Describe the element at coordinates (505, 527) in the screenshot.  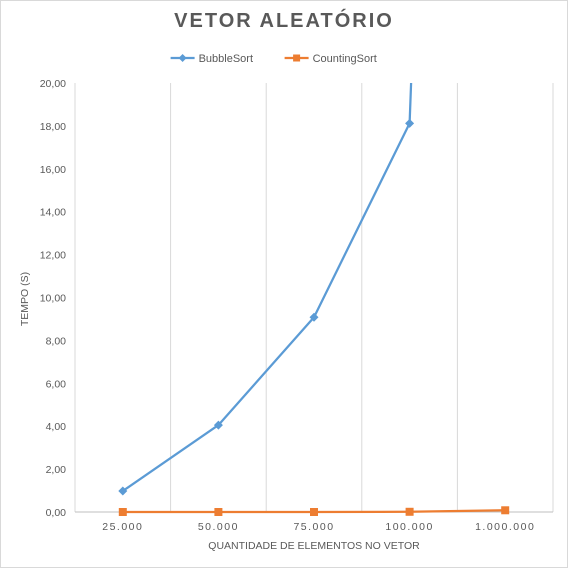
I see `x-tick-label: 1.000.000` at that location.